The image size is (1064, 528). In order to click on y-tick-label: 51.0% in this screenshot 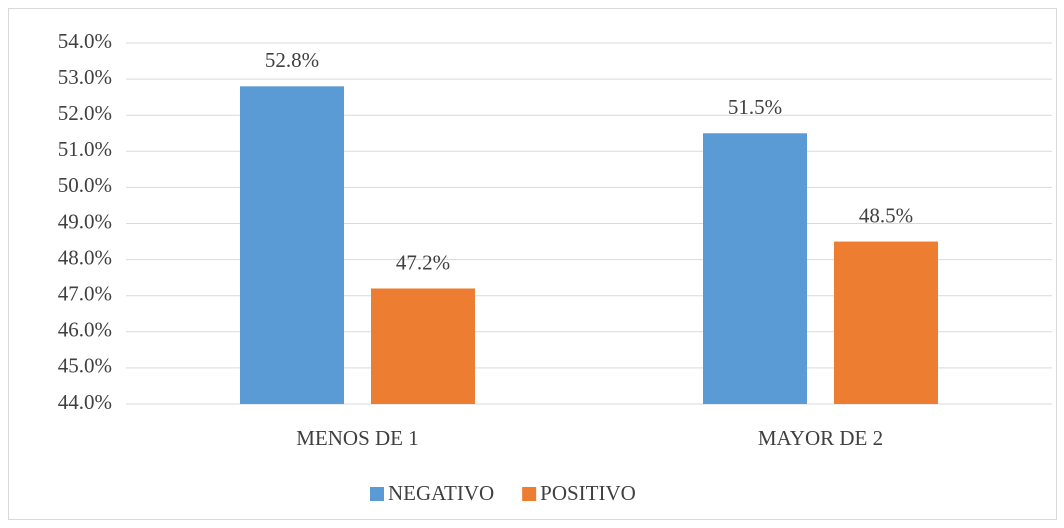, I will do `click(85, 149)`.